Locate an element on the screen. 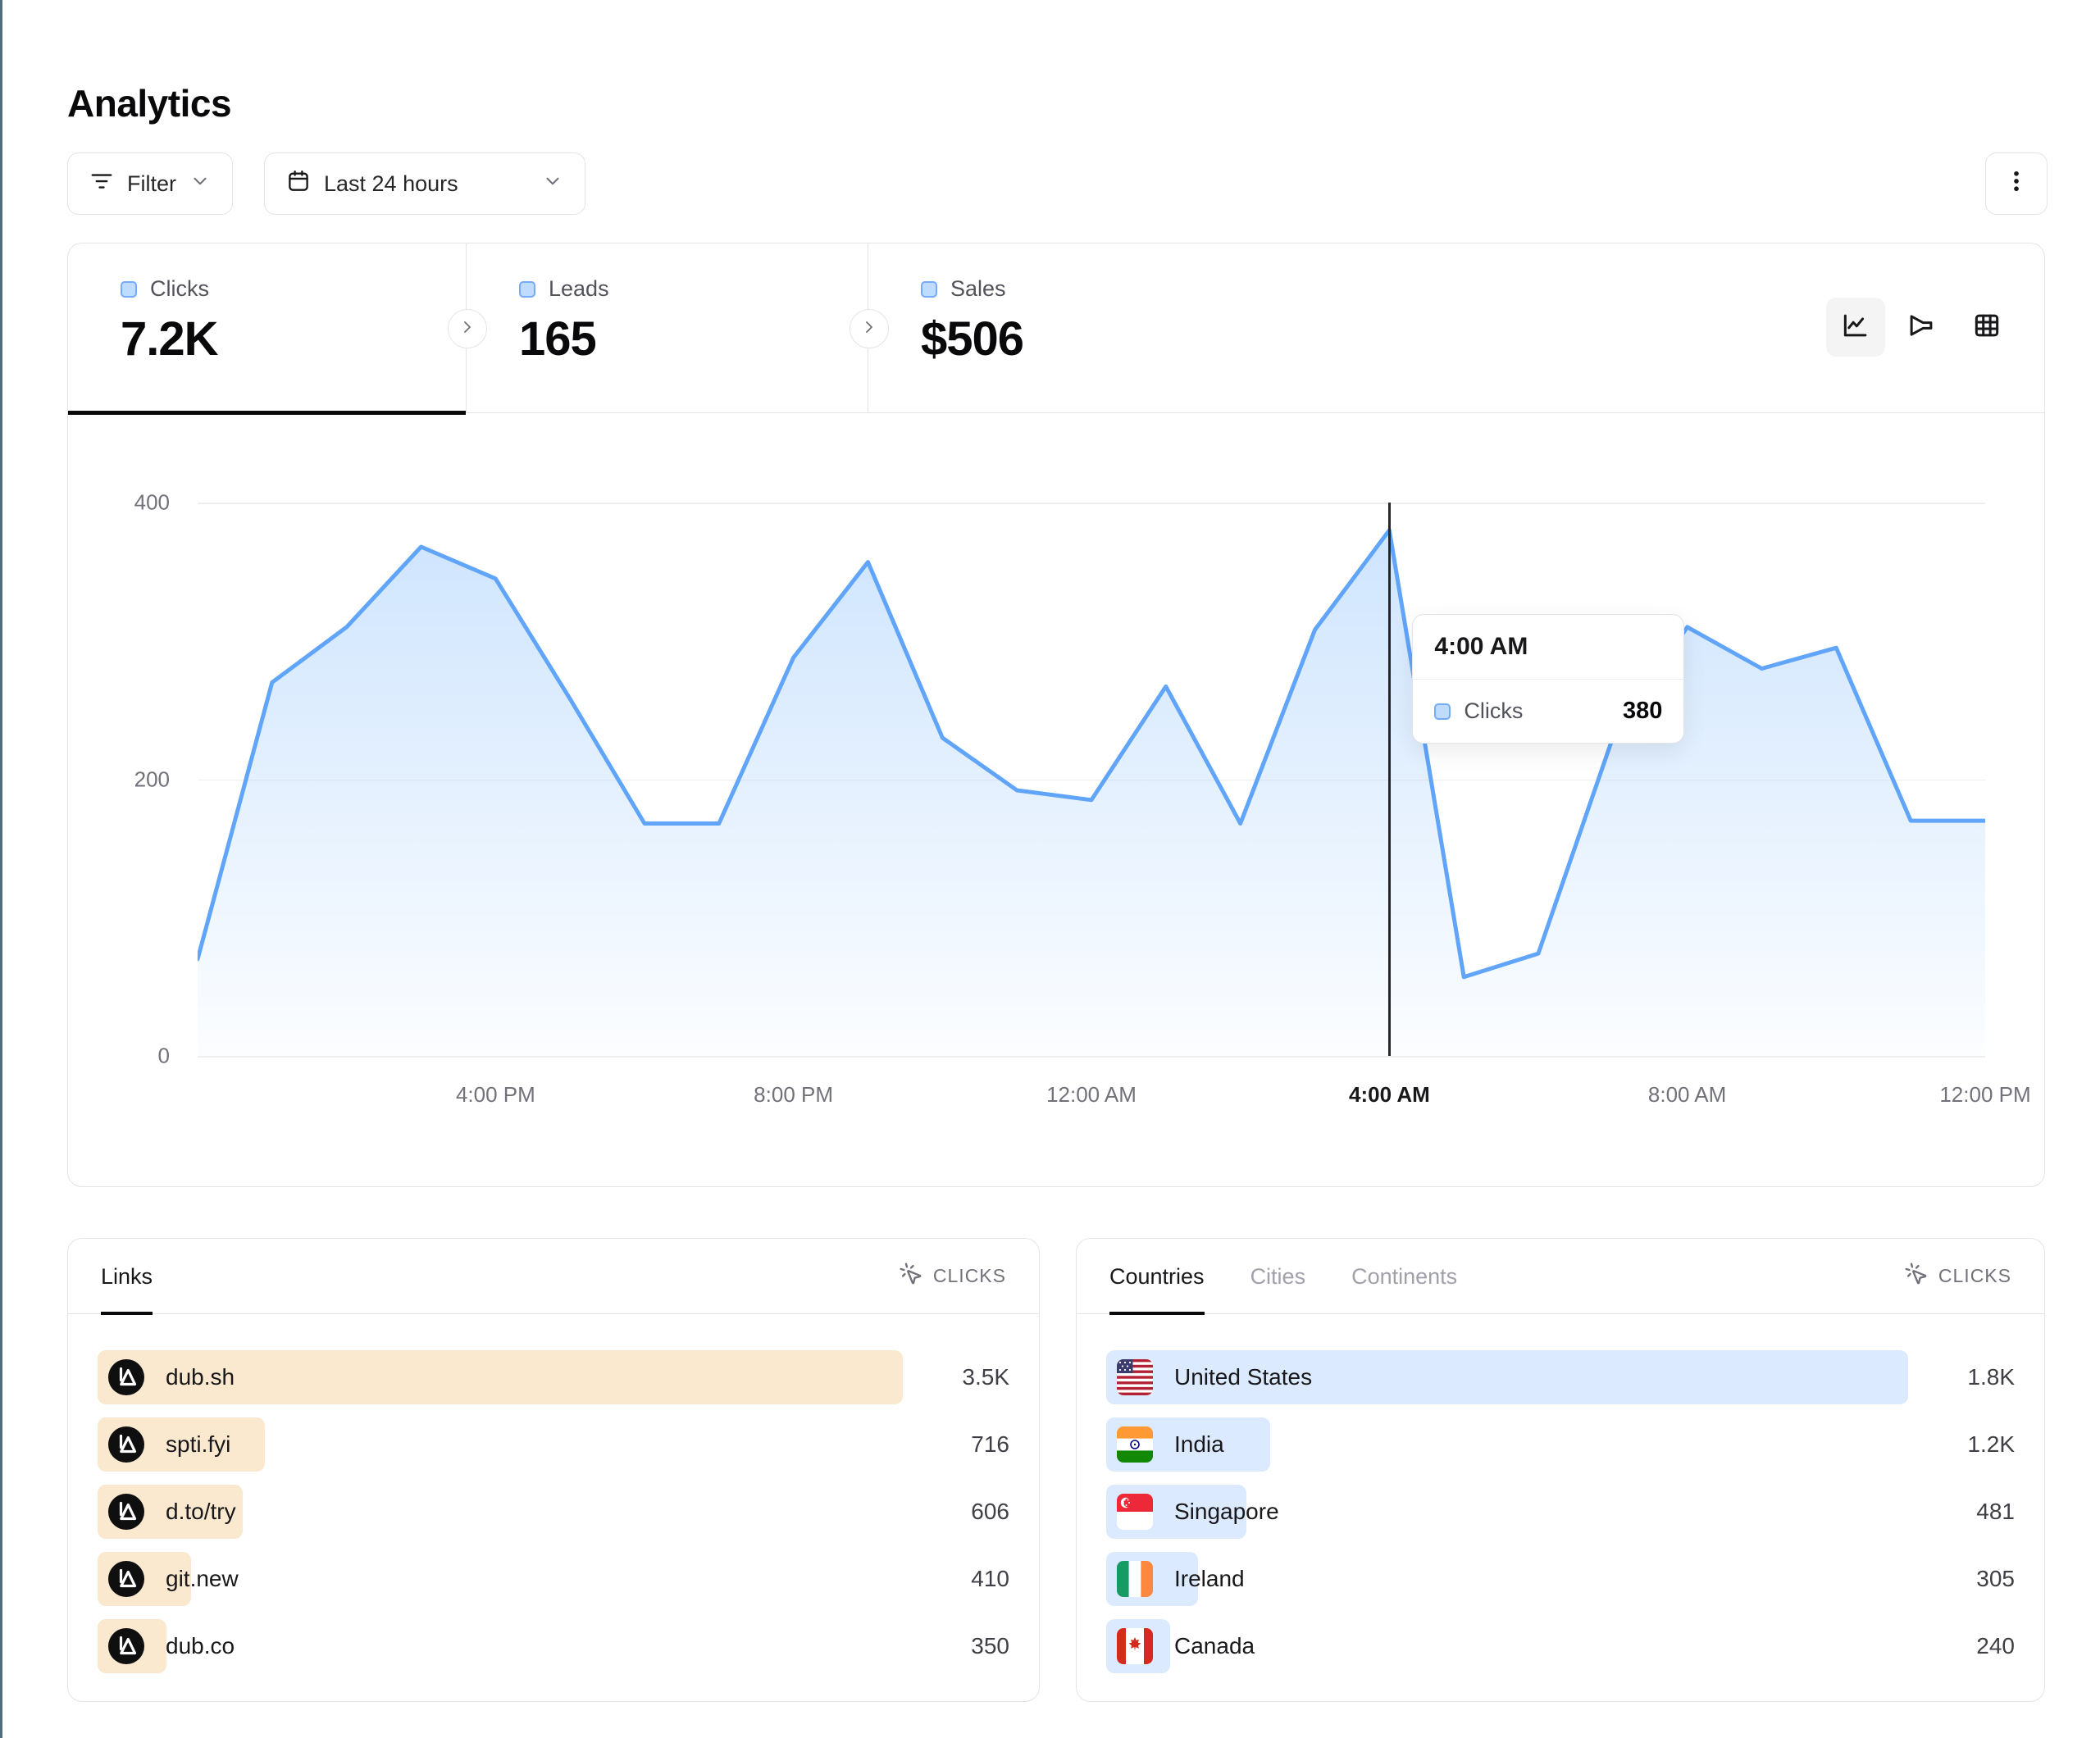 This screenshot has width=2100, height=1738. link-domain: dub.co is located at coordinates (200, 1645).